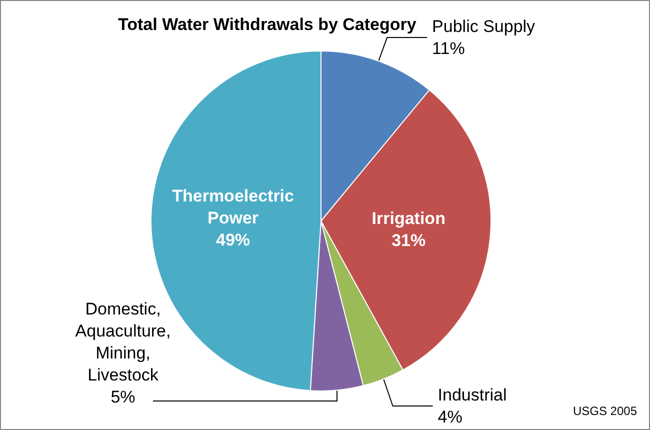 This screenshot has height=430, width=650. I want to click on chart-title: Total Water Withdrawals by Category, so click(267, 24).